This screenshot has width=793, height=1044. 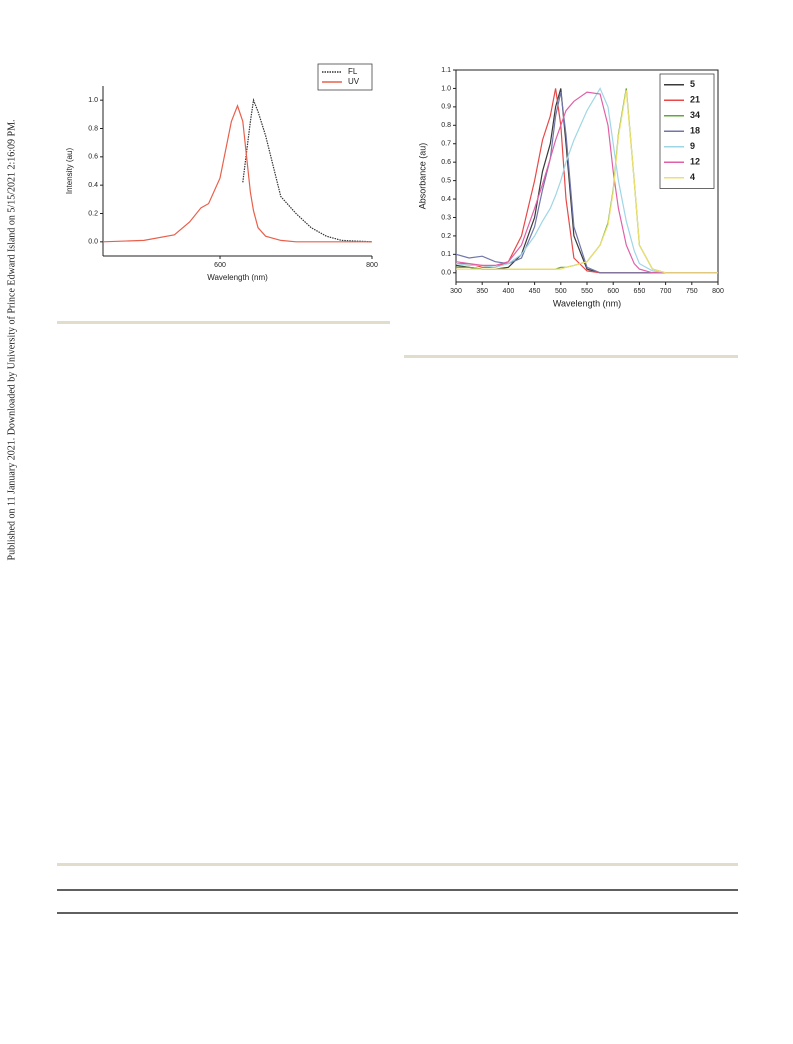 I want to click on y-tick-label: 0.3, so click(x=446, y=217).